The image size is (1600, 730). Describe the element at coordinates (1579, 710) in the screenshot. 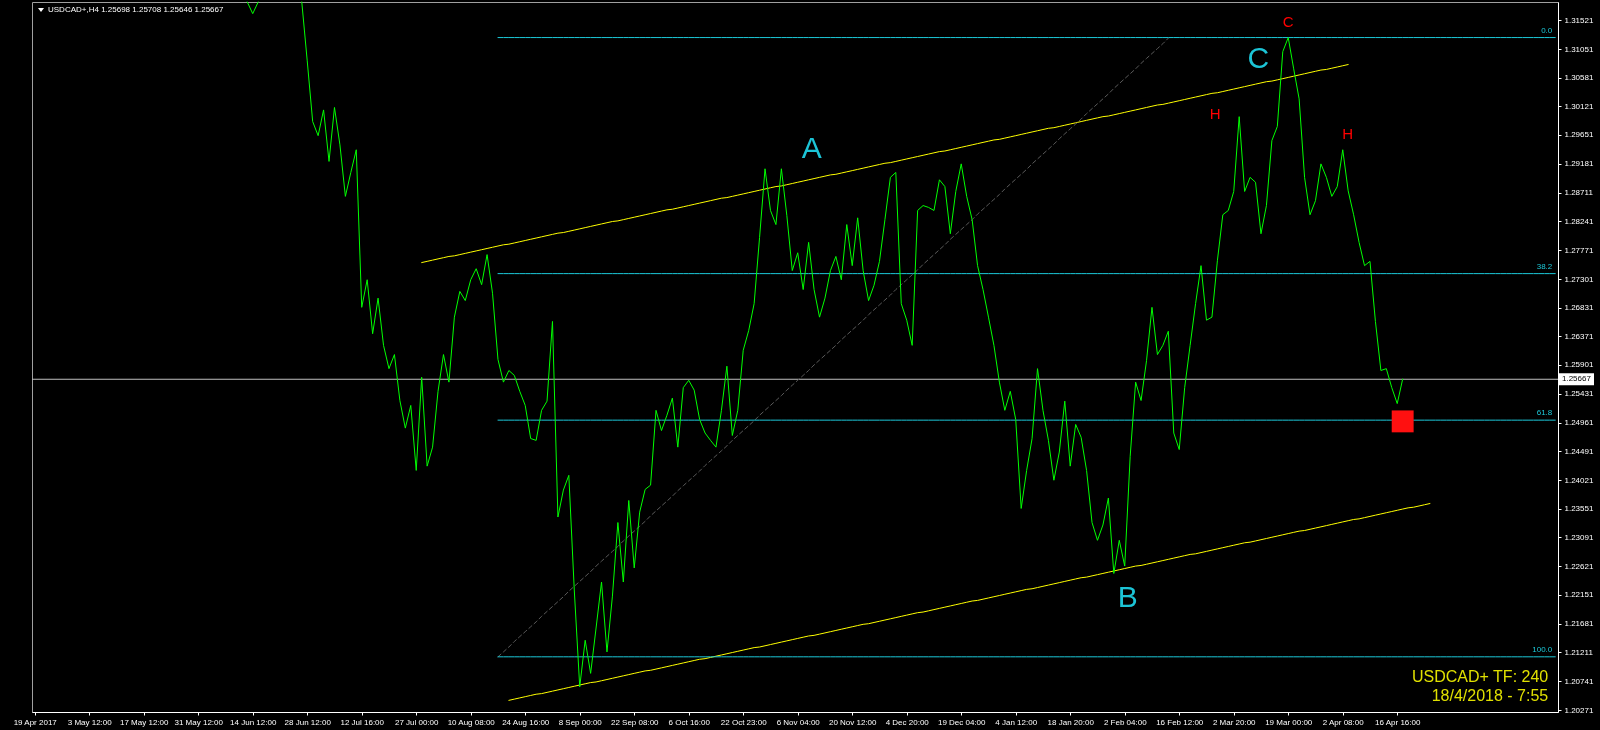

I see `y-tick-label: 1.20271` at that location.